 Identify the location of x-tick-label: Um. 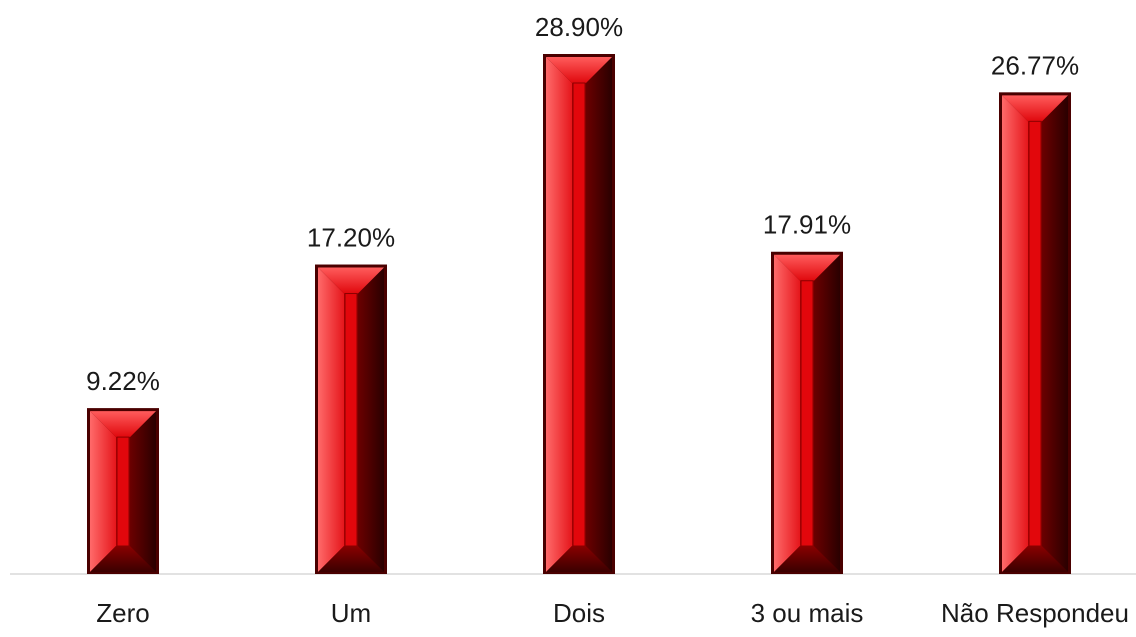
(351, 613).